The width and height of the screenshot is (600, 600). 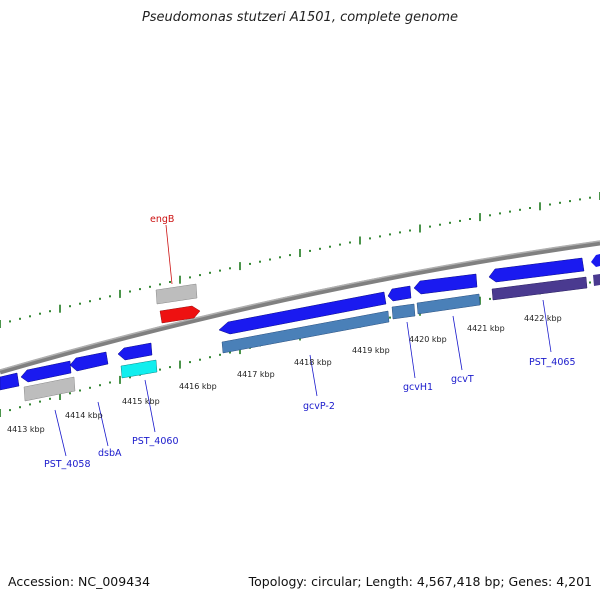 What do you see at coordinates (462, 379) in the screenshot?
I see `label-gcvt: gcvT` at bounding box center [462, 379].